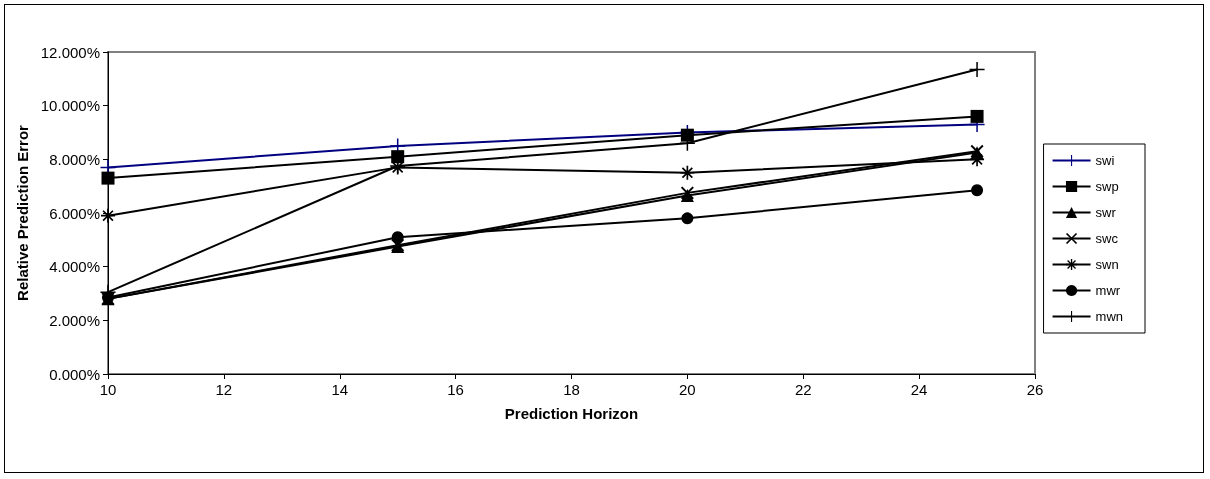 The width and height of the screenshot is (1210, 479). I want to click on legend-label: mwr, so click(1108, 290).